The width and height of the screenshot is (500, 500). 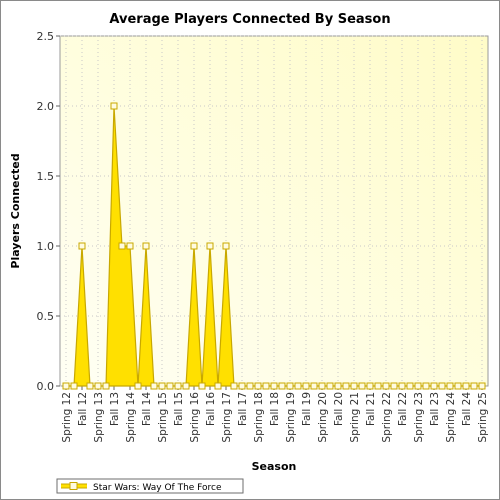 I want to click on y-axis-label: Players Connected, so click(x=15, y=210).